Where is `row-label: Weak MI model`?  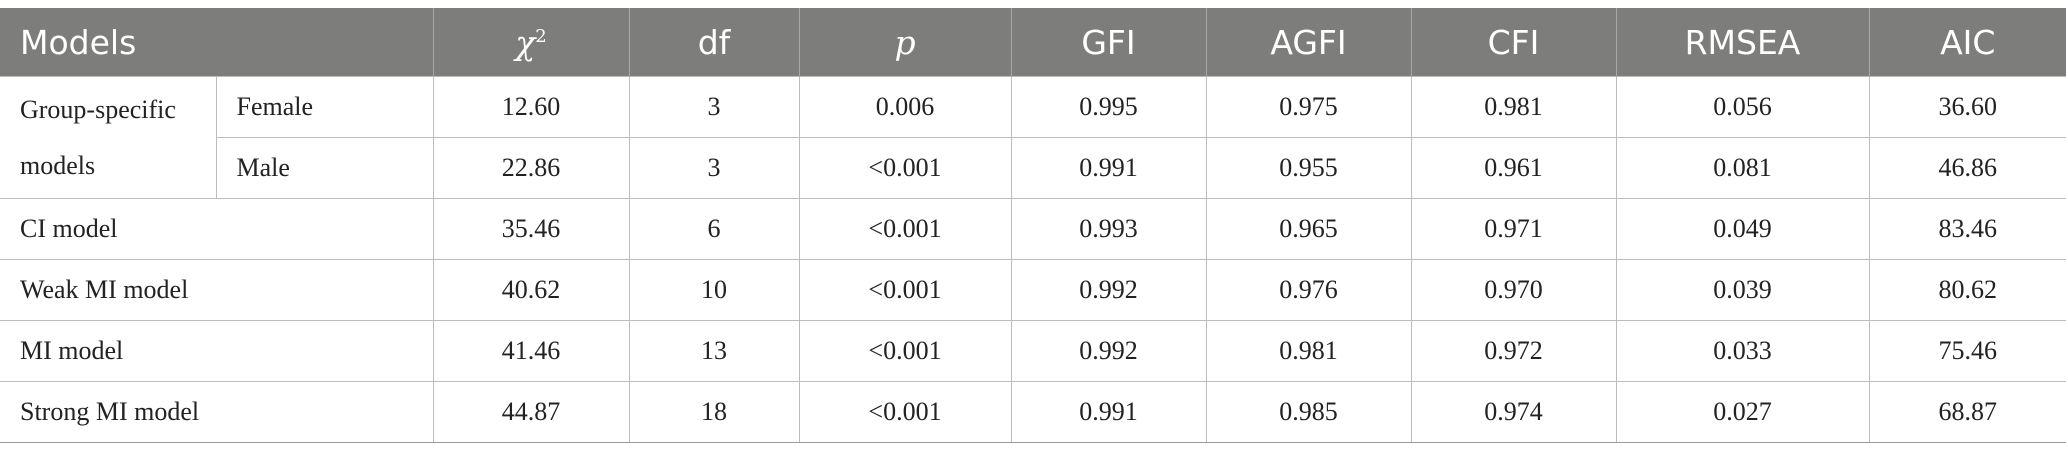
row-label: Weak MI model is located at coordinates (217, 290).